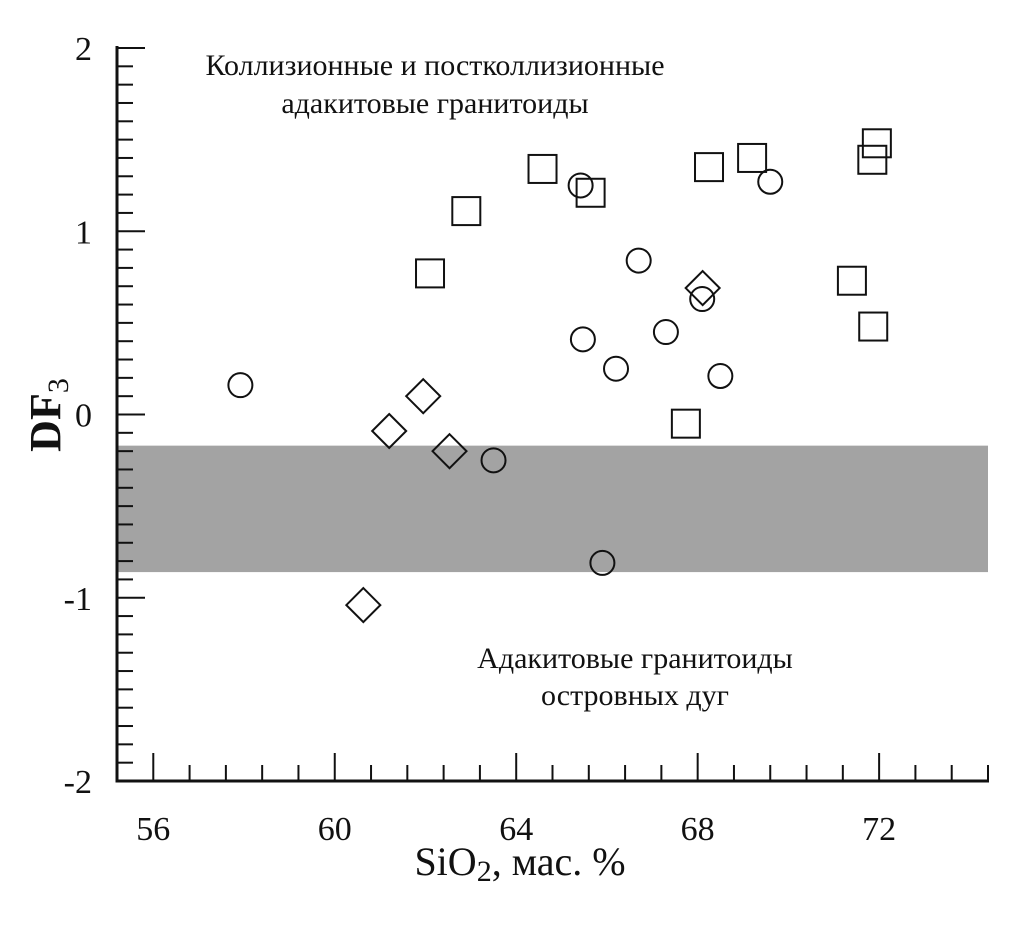 This screenshot has width=1010, height=925. Describe the element at coordinates (879, 829) in the screenshot. I see `x-tick-label: 72` at that location.